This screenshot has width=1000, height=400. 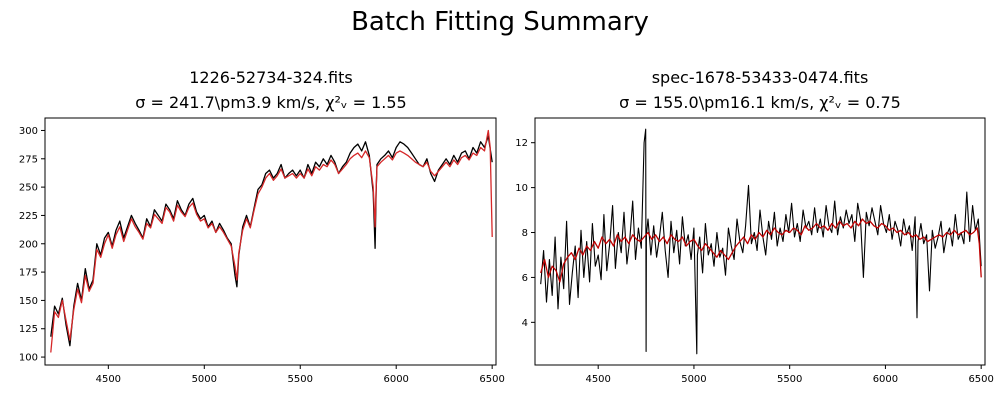 What do you see at coordinates (28, 216) in the screenshot?
I see `panel-left-ytick-label: 225` at bounding box center [28, 216].